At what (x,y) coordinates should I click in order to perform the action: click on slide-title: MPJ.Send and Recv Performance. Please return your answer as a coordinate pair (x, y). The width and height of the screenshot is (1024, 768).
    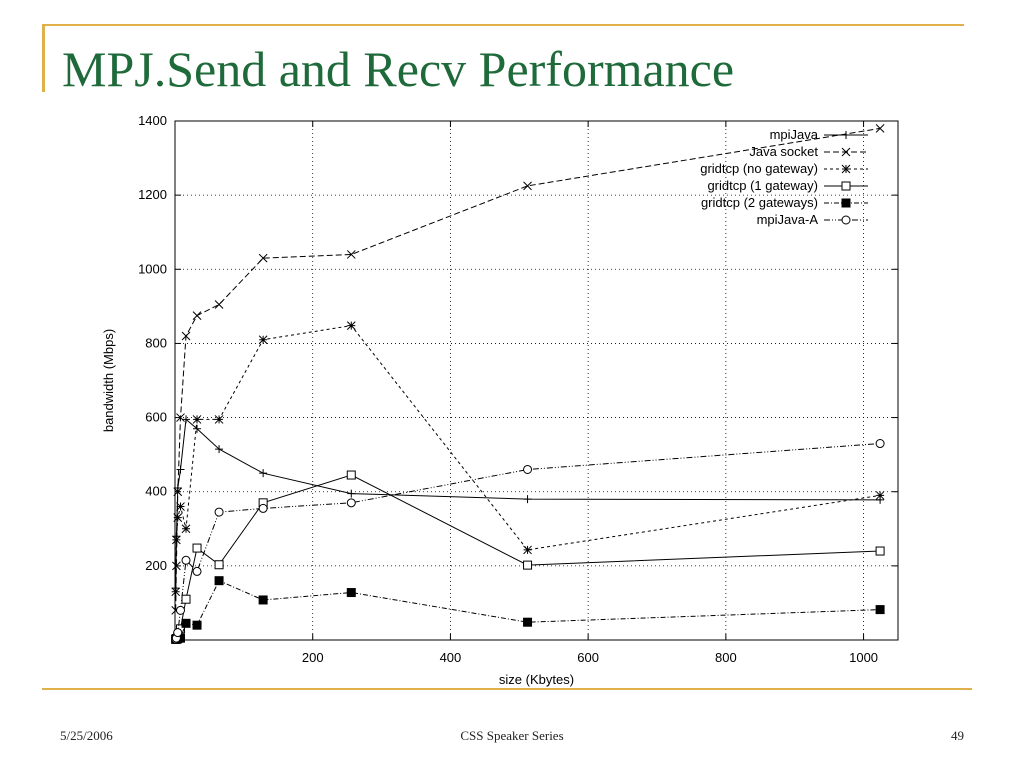
    Looking at the image, I should click on (398, 69).